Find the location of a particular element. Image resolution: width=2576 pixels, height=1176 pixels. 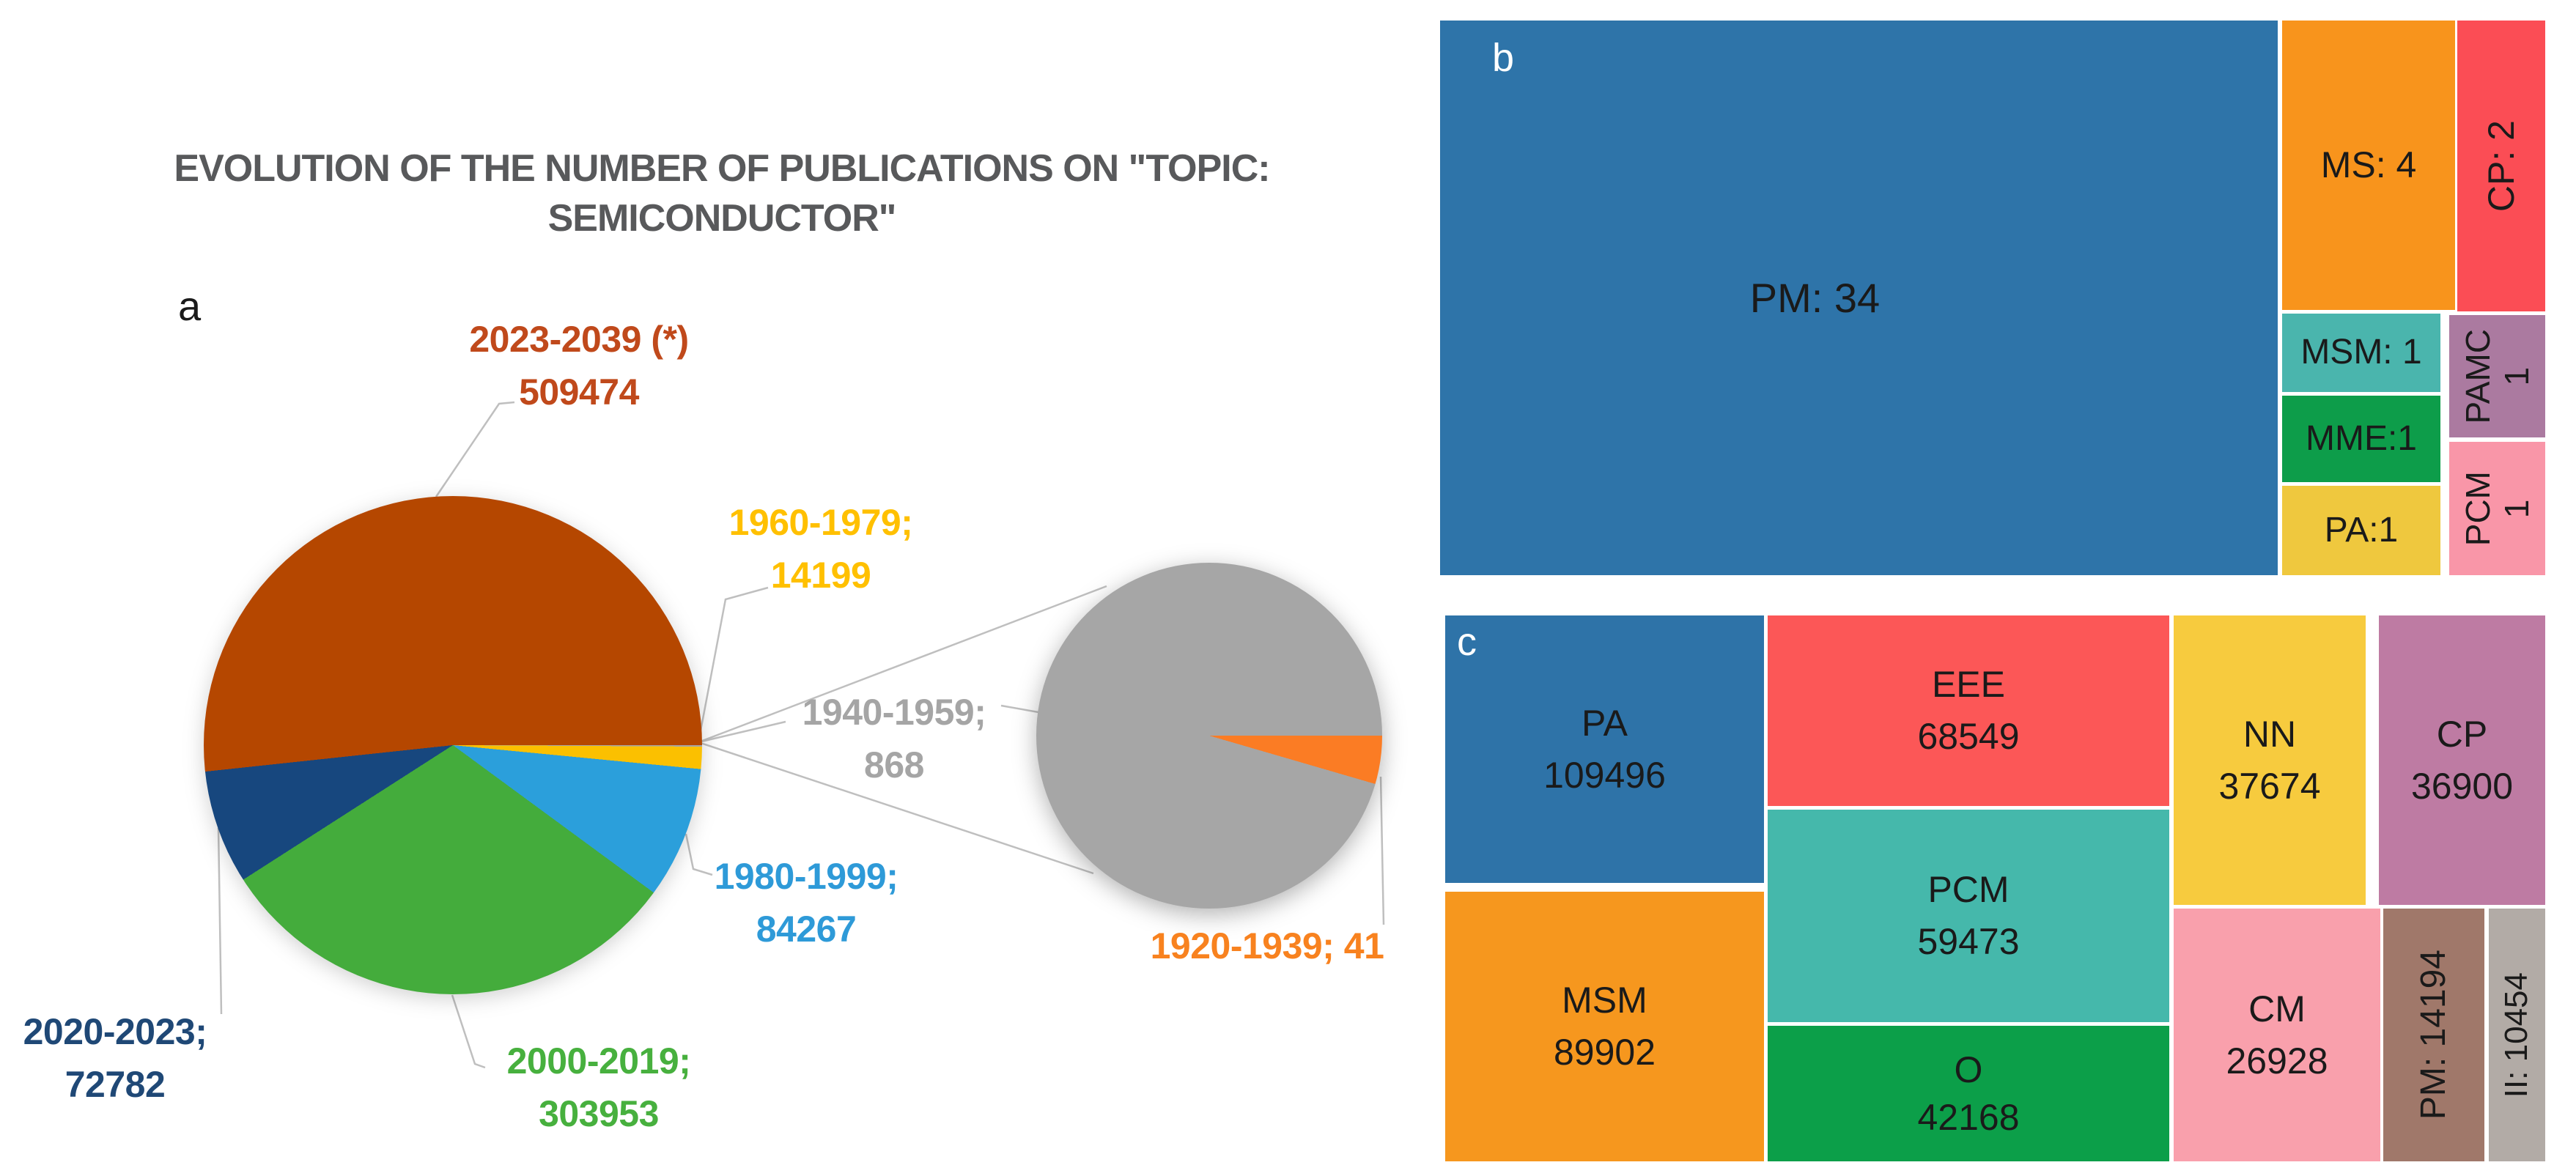

treemap-c-label-eee-code: EEE is located at coordinates (1968, 684).